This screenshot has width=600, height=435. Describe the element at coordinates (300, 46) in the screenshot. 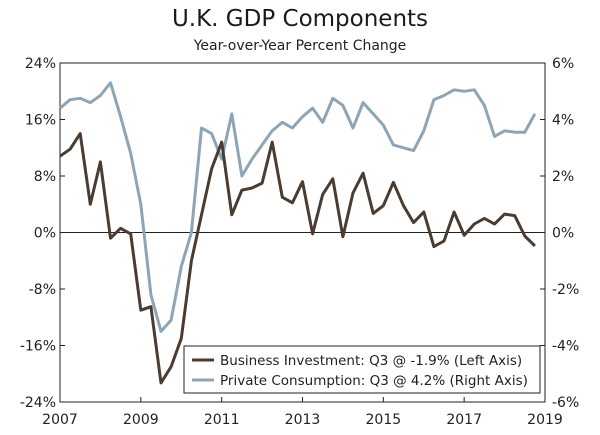

I see `chart-subtitle: Year-over-Year Percent Change` at that location.